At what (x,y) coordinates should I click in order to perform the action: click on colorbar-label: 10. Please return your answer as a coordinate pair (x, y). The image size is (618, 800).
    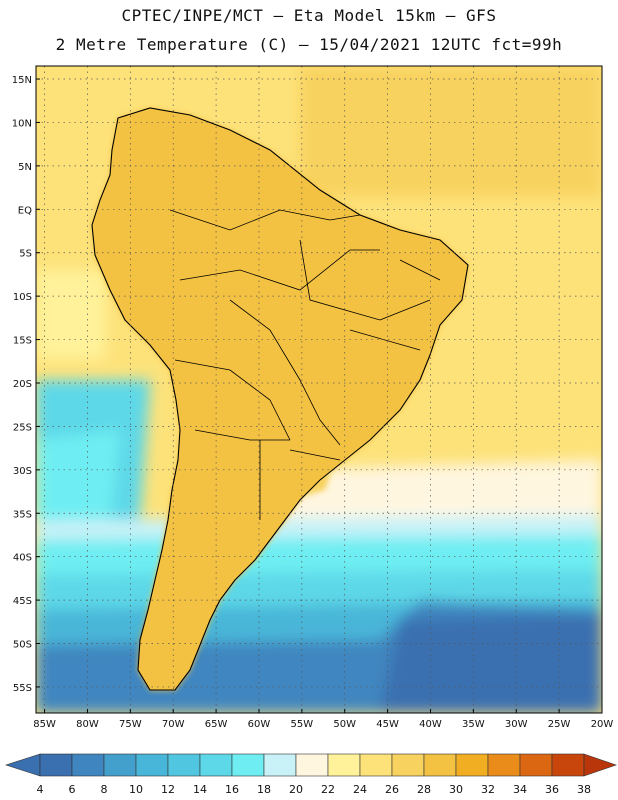
    Looking at the image, I should click on (136, 789).